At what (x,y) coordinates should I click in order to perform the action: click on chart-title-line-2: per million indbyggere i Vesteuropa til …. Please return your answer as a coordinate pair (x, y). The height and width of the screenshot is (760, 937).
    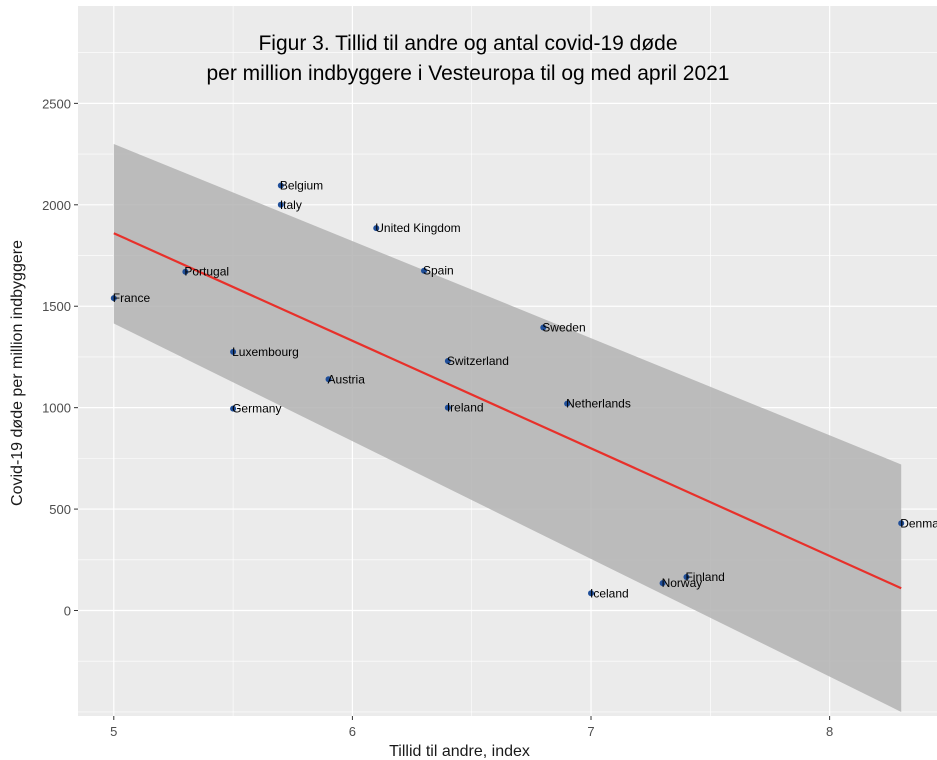
    Looking at the image, I should click on (468, 73).